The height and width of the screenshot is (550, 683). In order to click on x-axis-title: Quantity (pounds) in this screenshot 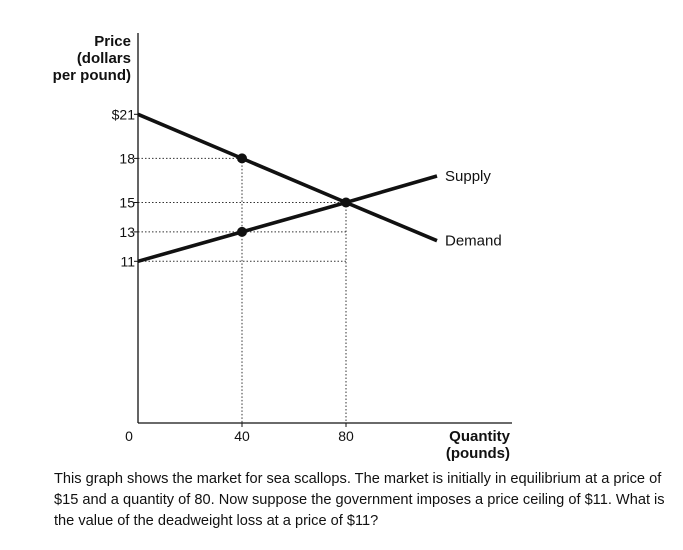, I will do `click(478, 445)`.